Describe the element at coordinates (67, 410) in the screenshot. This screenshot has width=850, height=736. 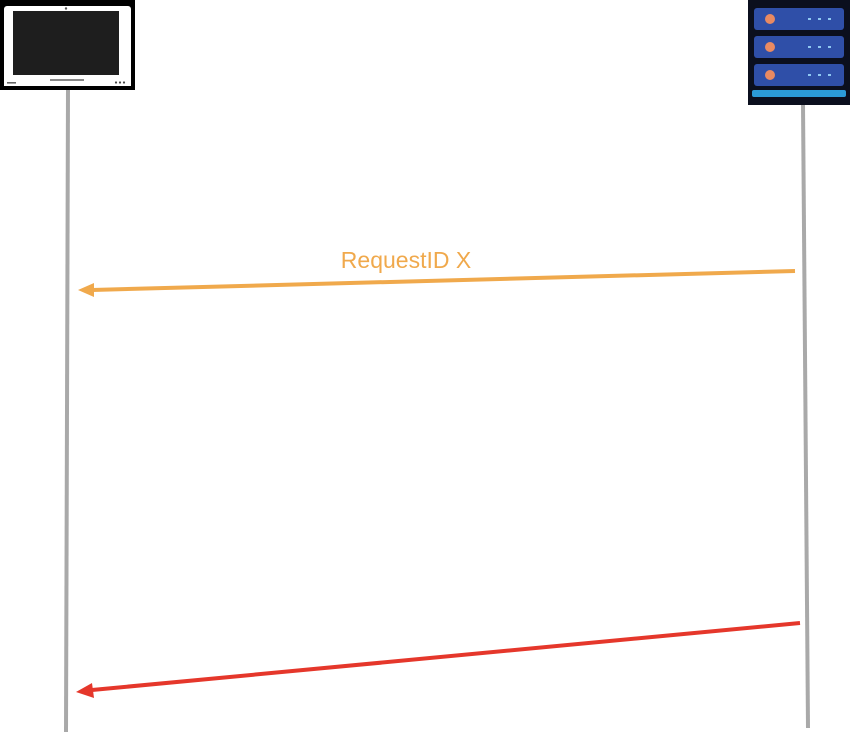
I see `client-lifeline` at that location.